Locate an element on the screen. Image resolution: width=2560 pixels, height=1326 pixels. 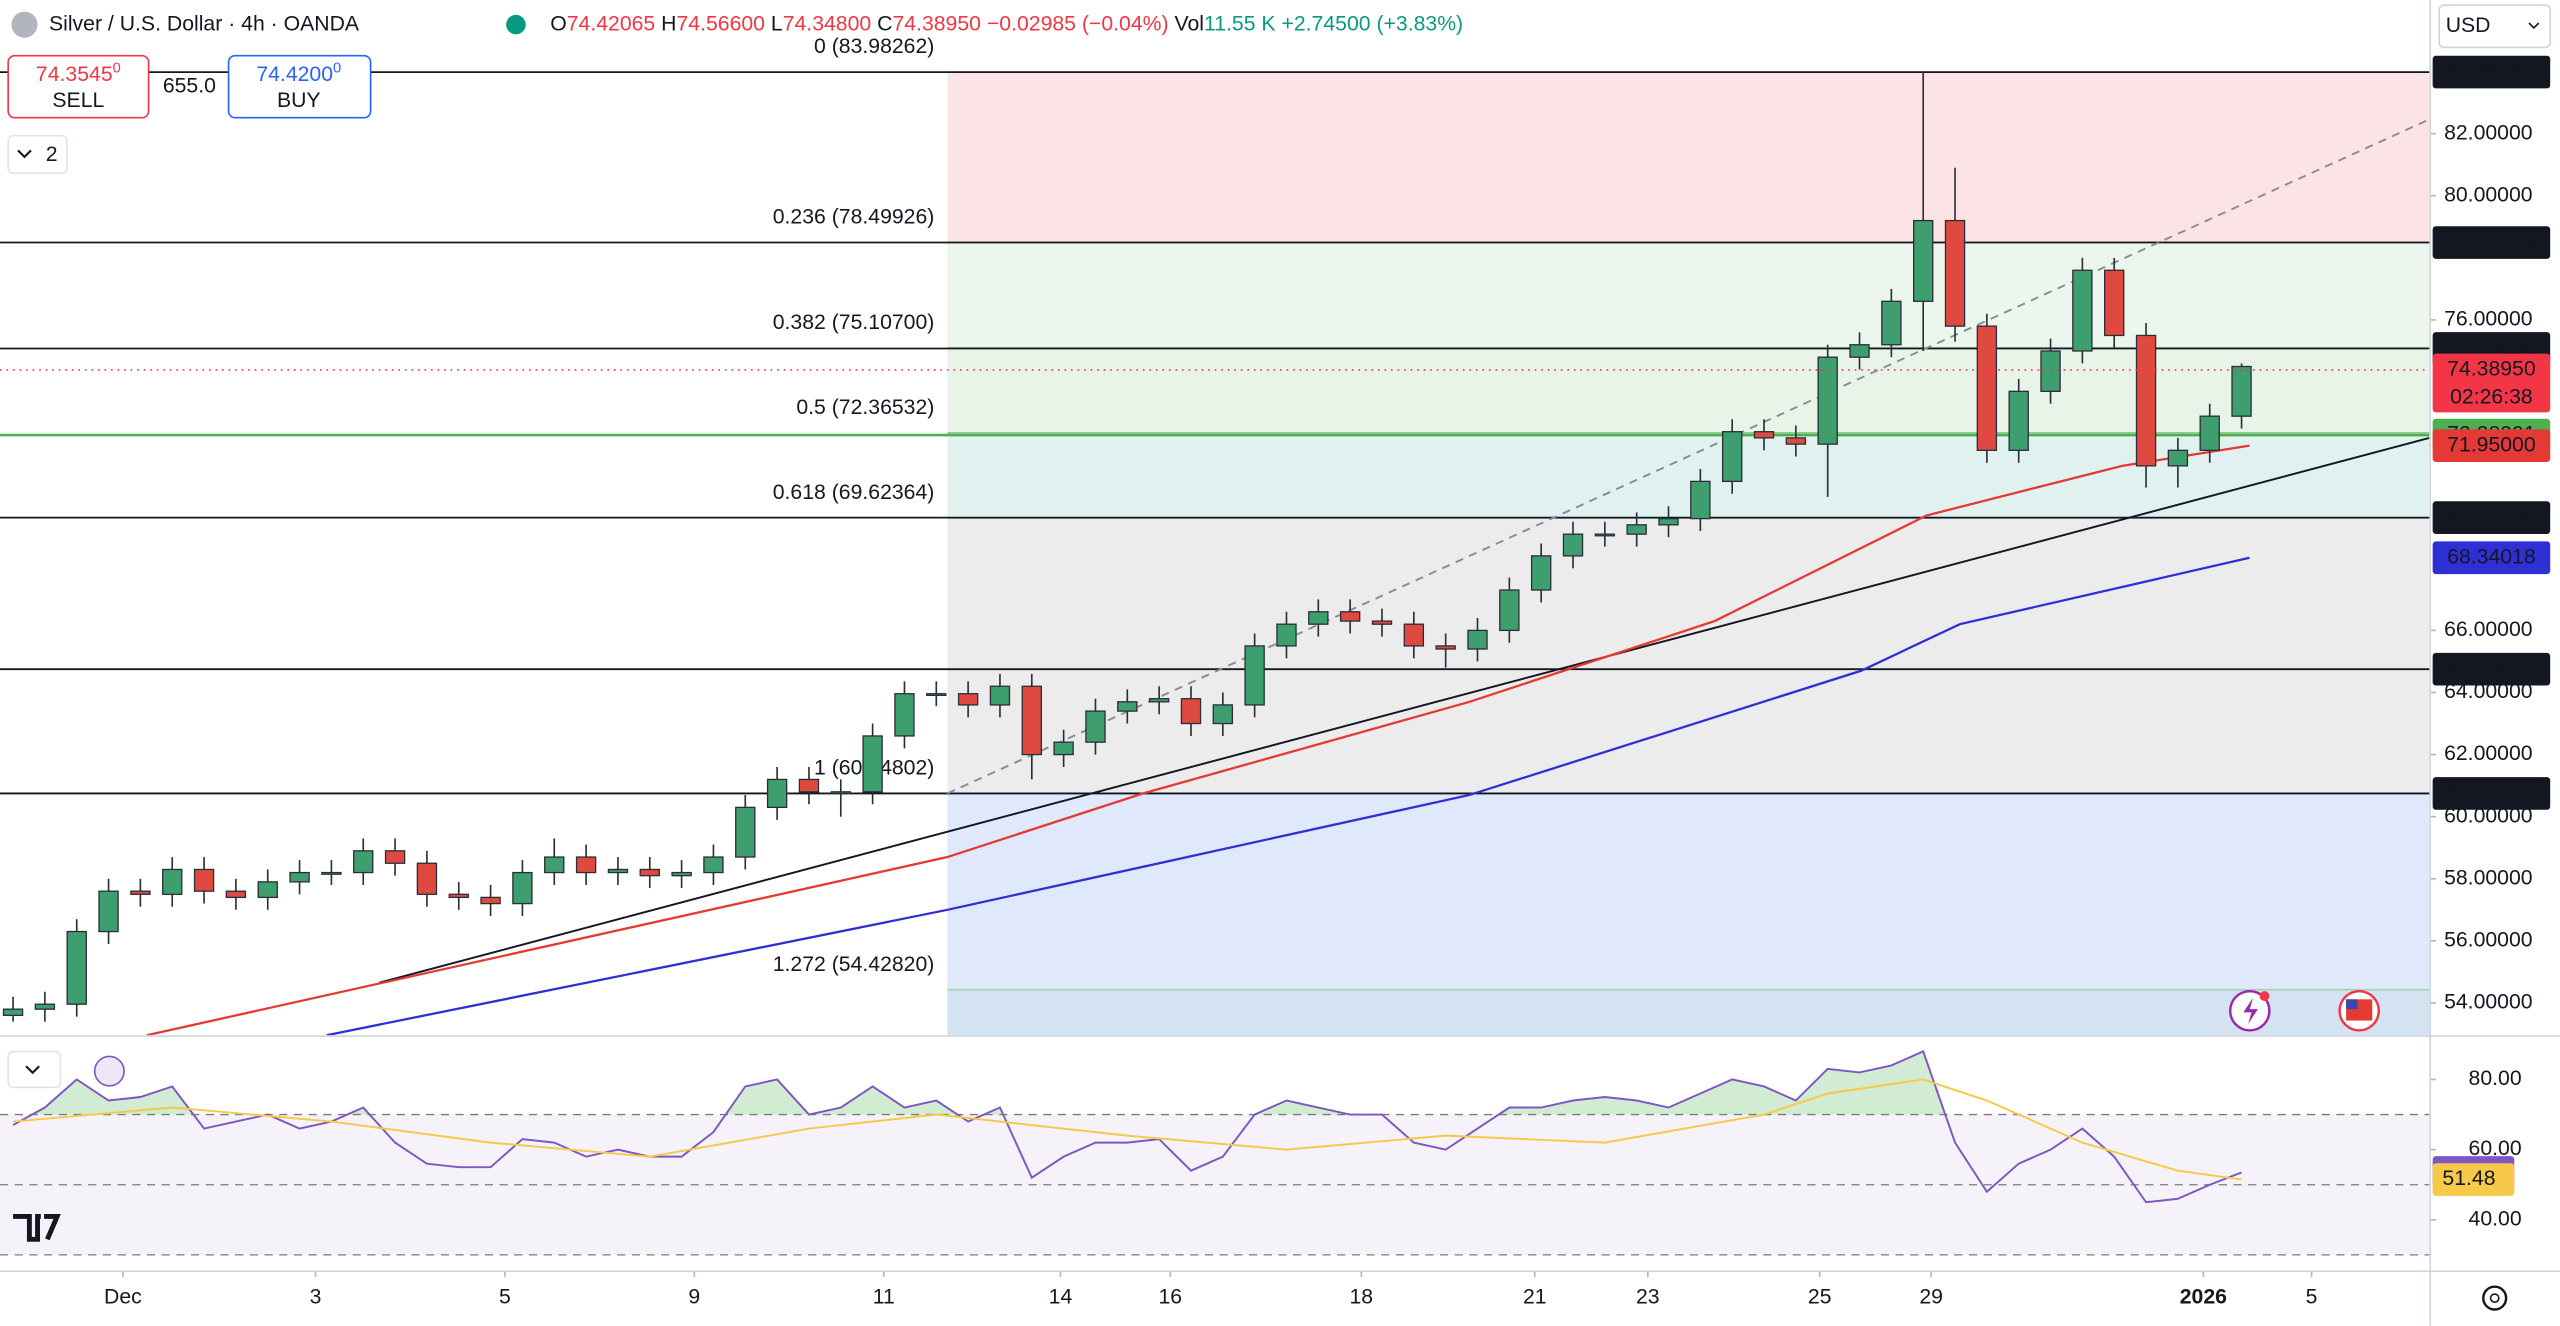
price-label: 83.98262 is located at coordinates (2491, 71).